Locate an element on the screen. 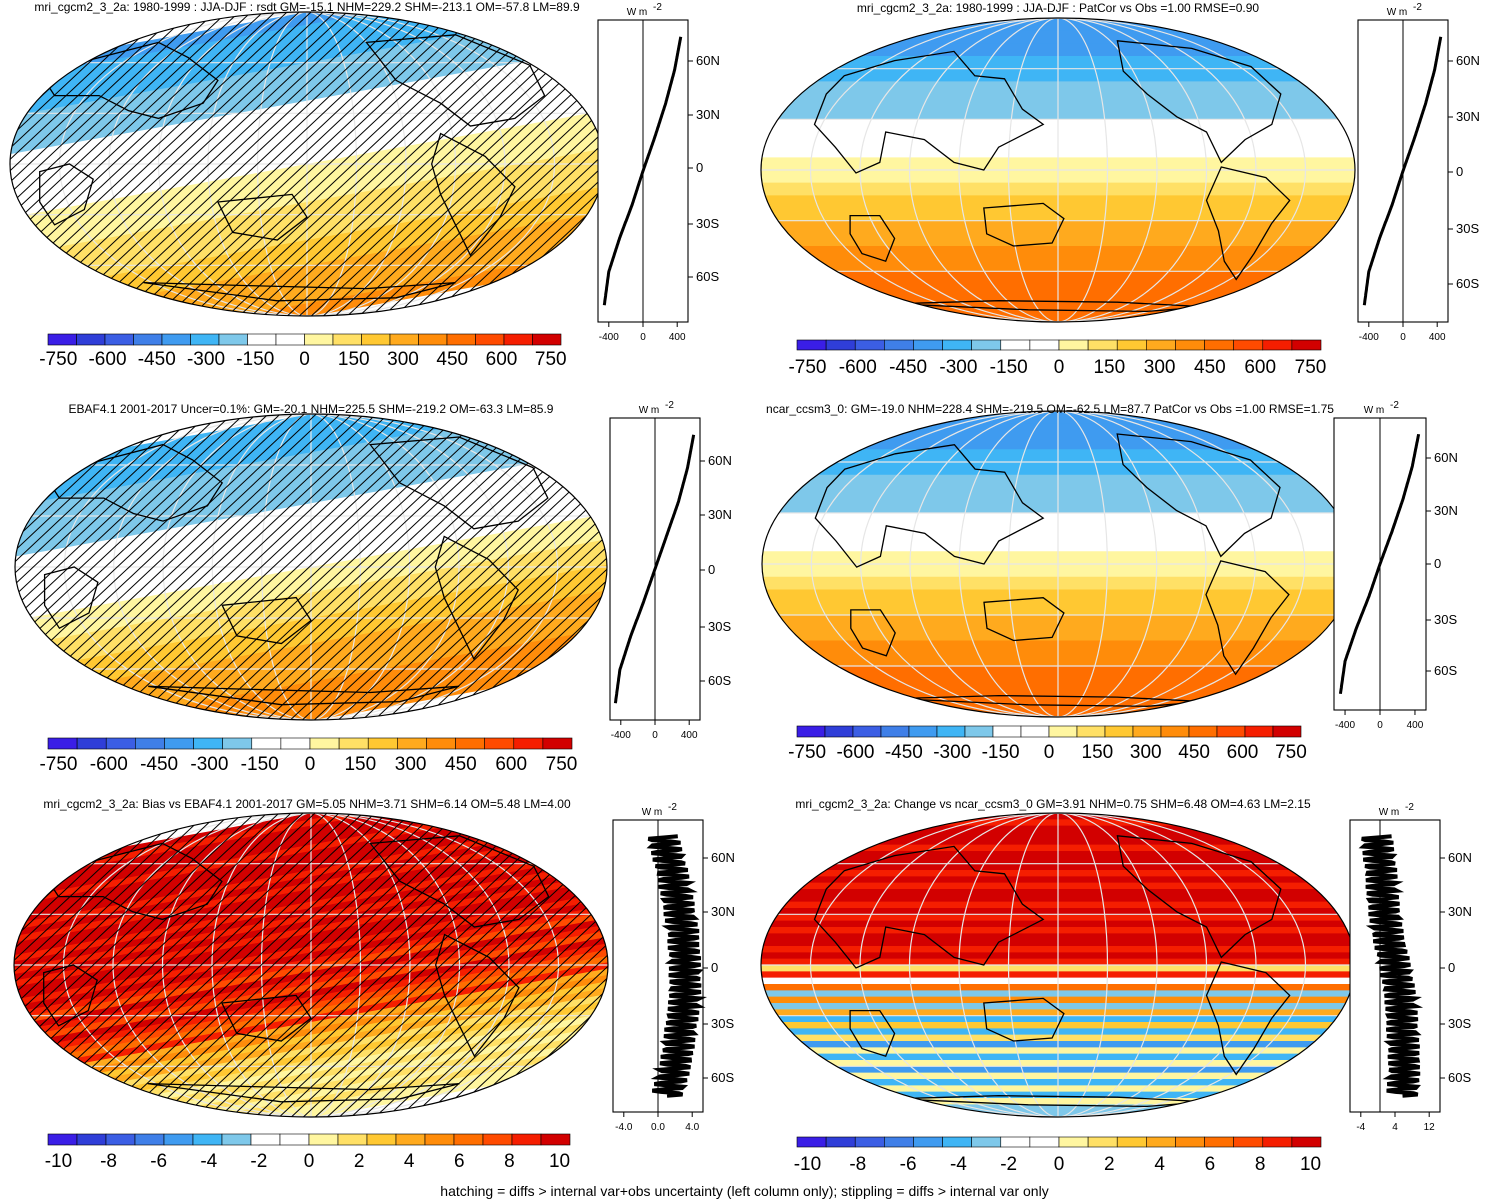  colorbar-label: -8 is located at coordinates (857, 1164).